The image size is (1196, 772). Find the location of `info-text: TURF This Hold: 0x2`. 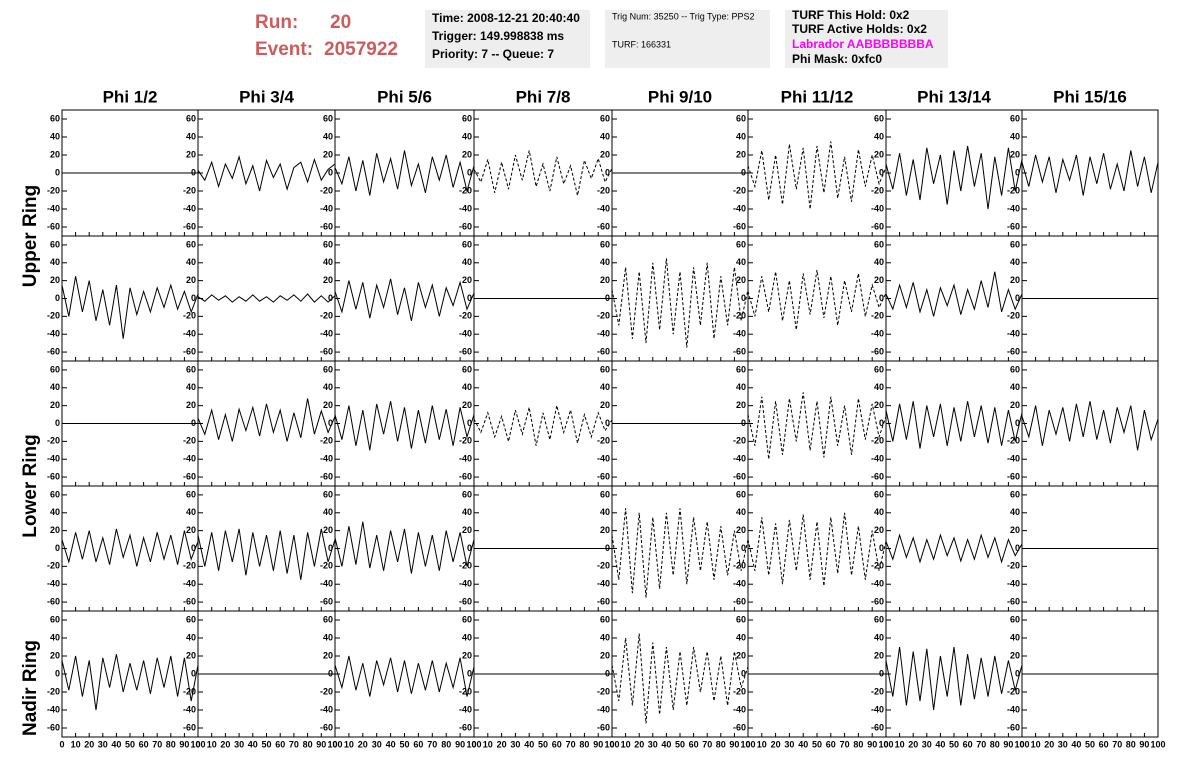

info-text: TURF This Hold: 0x2 is located at coordinates (851, 15).